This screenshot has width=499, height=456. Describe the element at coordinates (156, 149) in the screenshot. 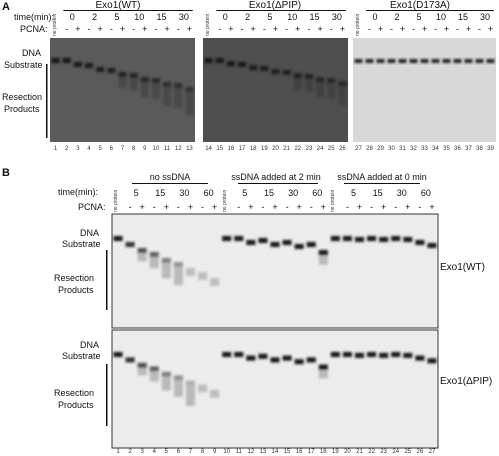

I see `lane-number-a-10: 10` at that location.